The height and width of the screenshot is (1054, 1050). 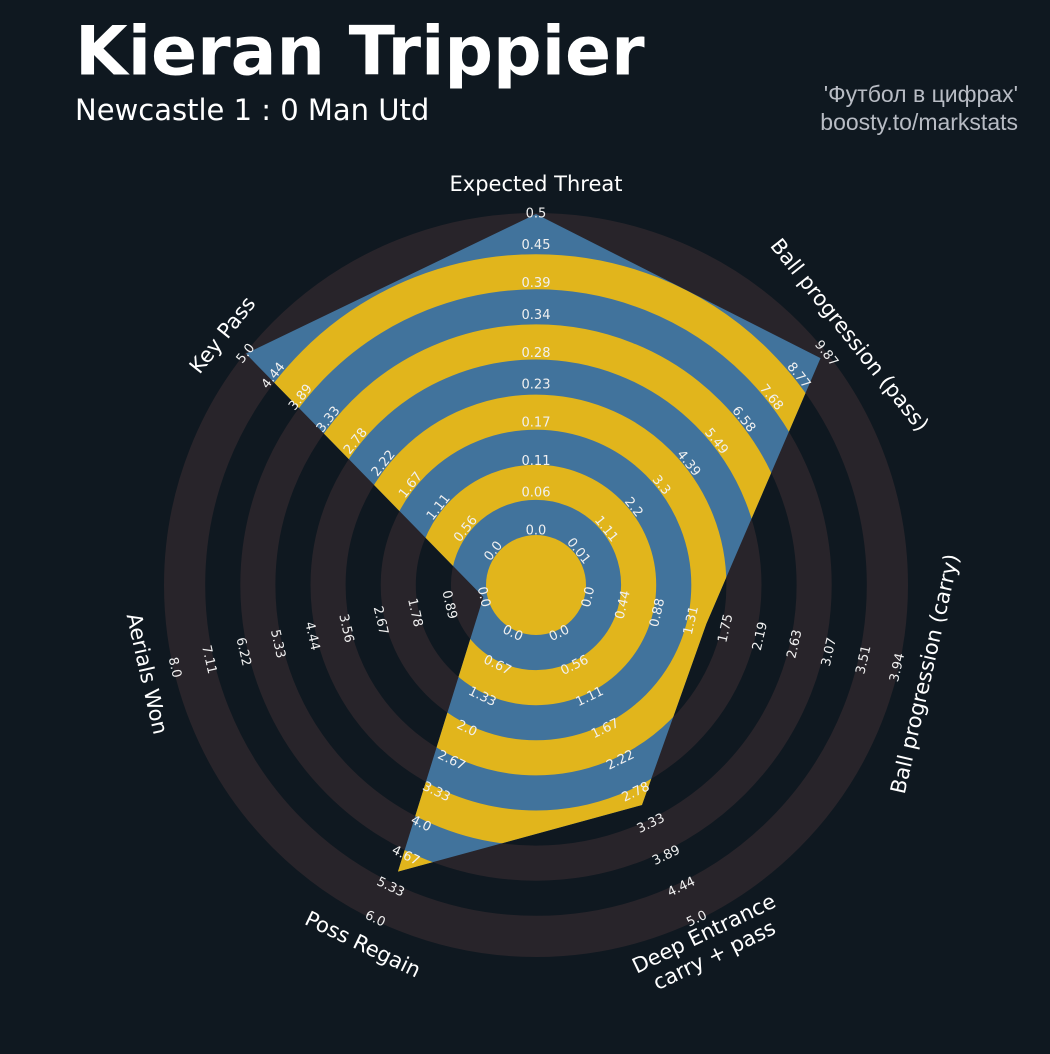 I want to click on chart-title: Kieran Trippier, so click(x=360, y=52).